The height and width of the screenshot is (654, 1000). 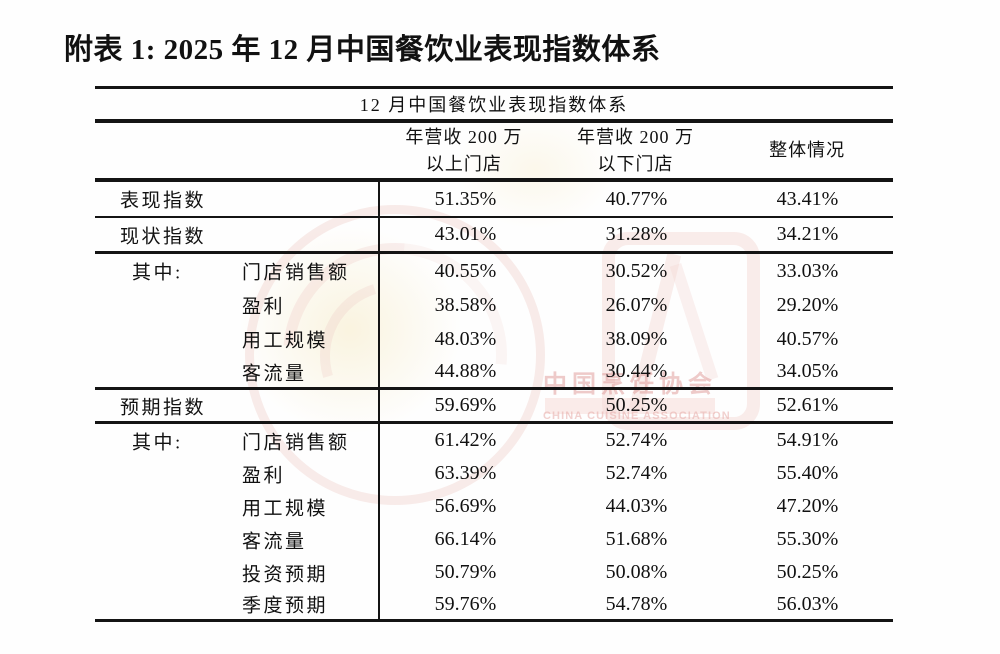 I want to click on cell-value: 29.20%, so click(x=807, y=304).